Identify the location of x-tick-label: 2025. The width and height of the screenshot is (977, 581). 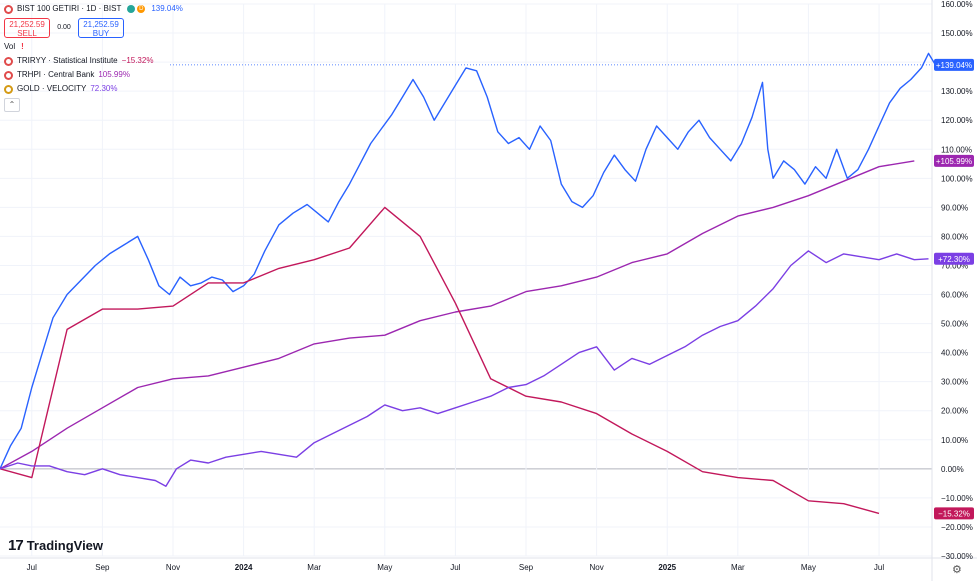
(667, 567).